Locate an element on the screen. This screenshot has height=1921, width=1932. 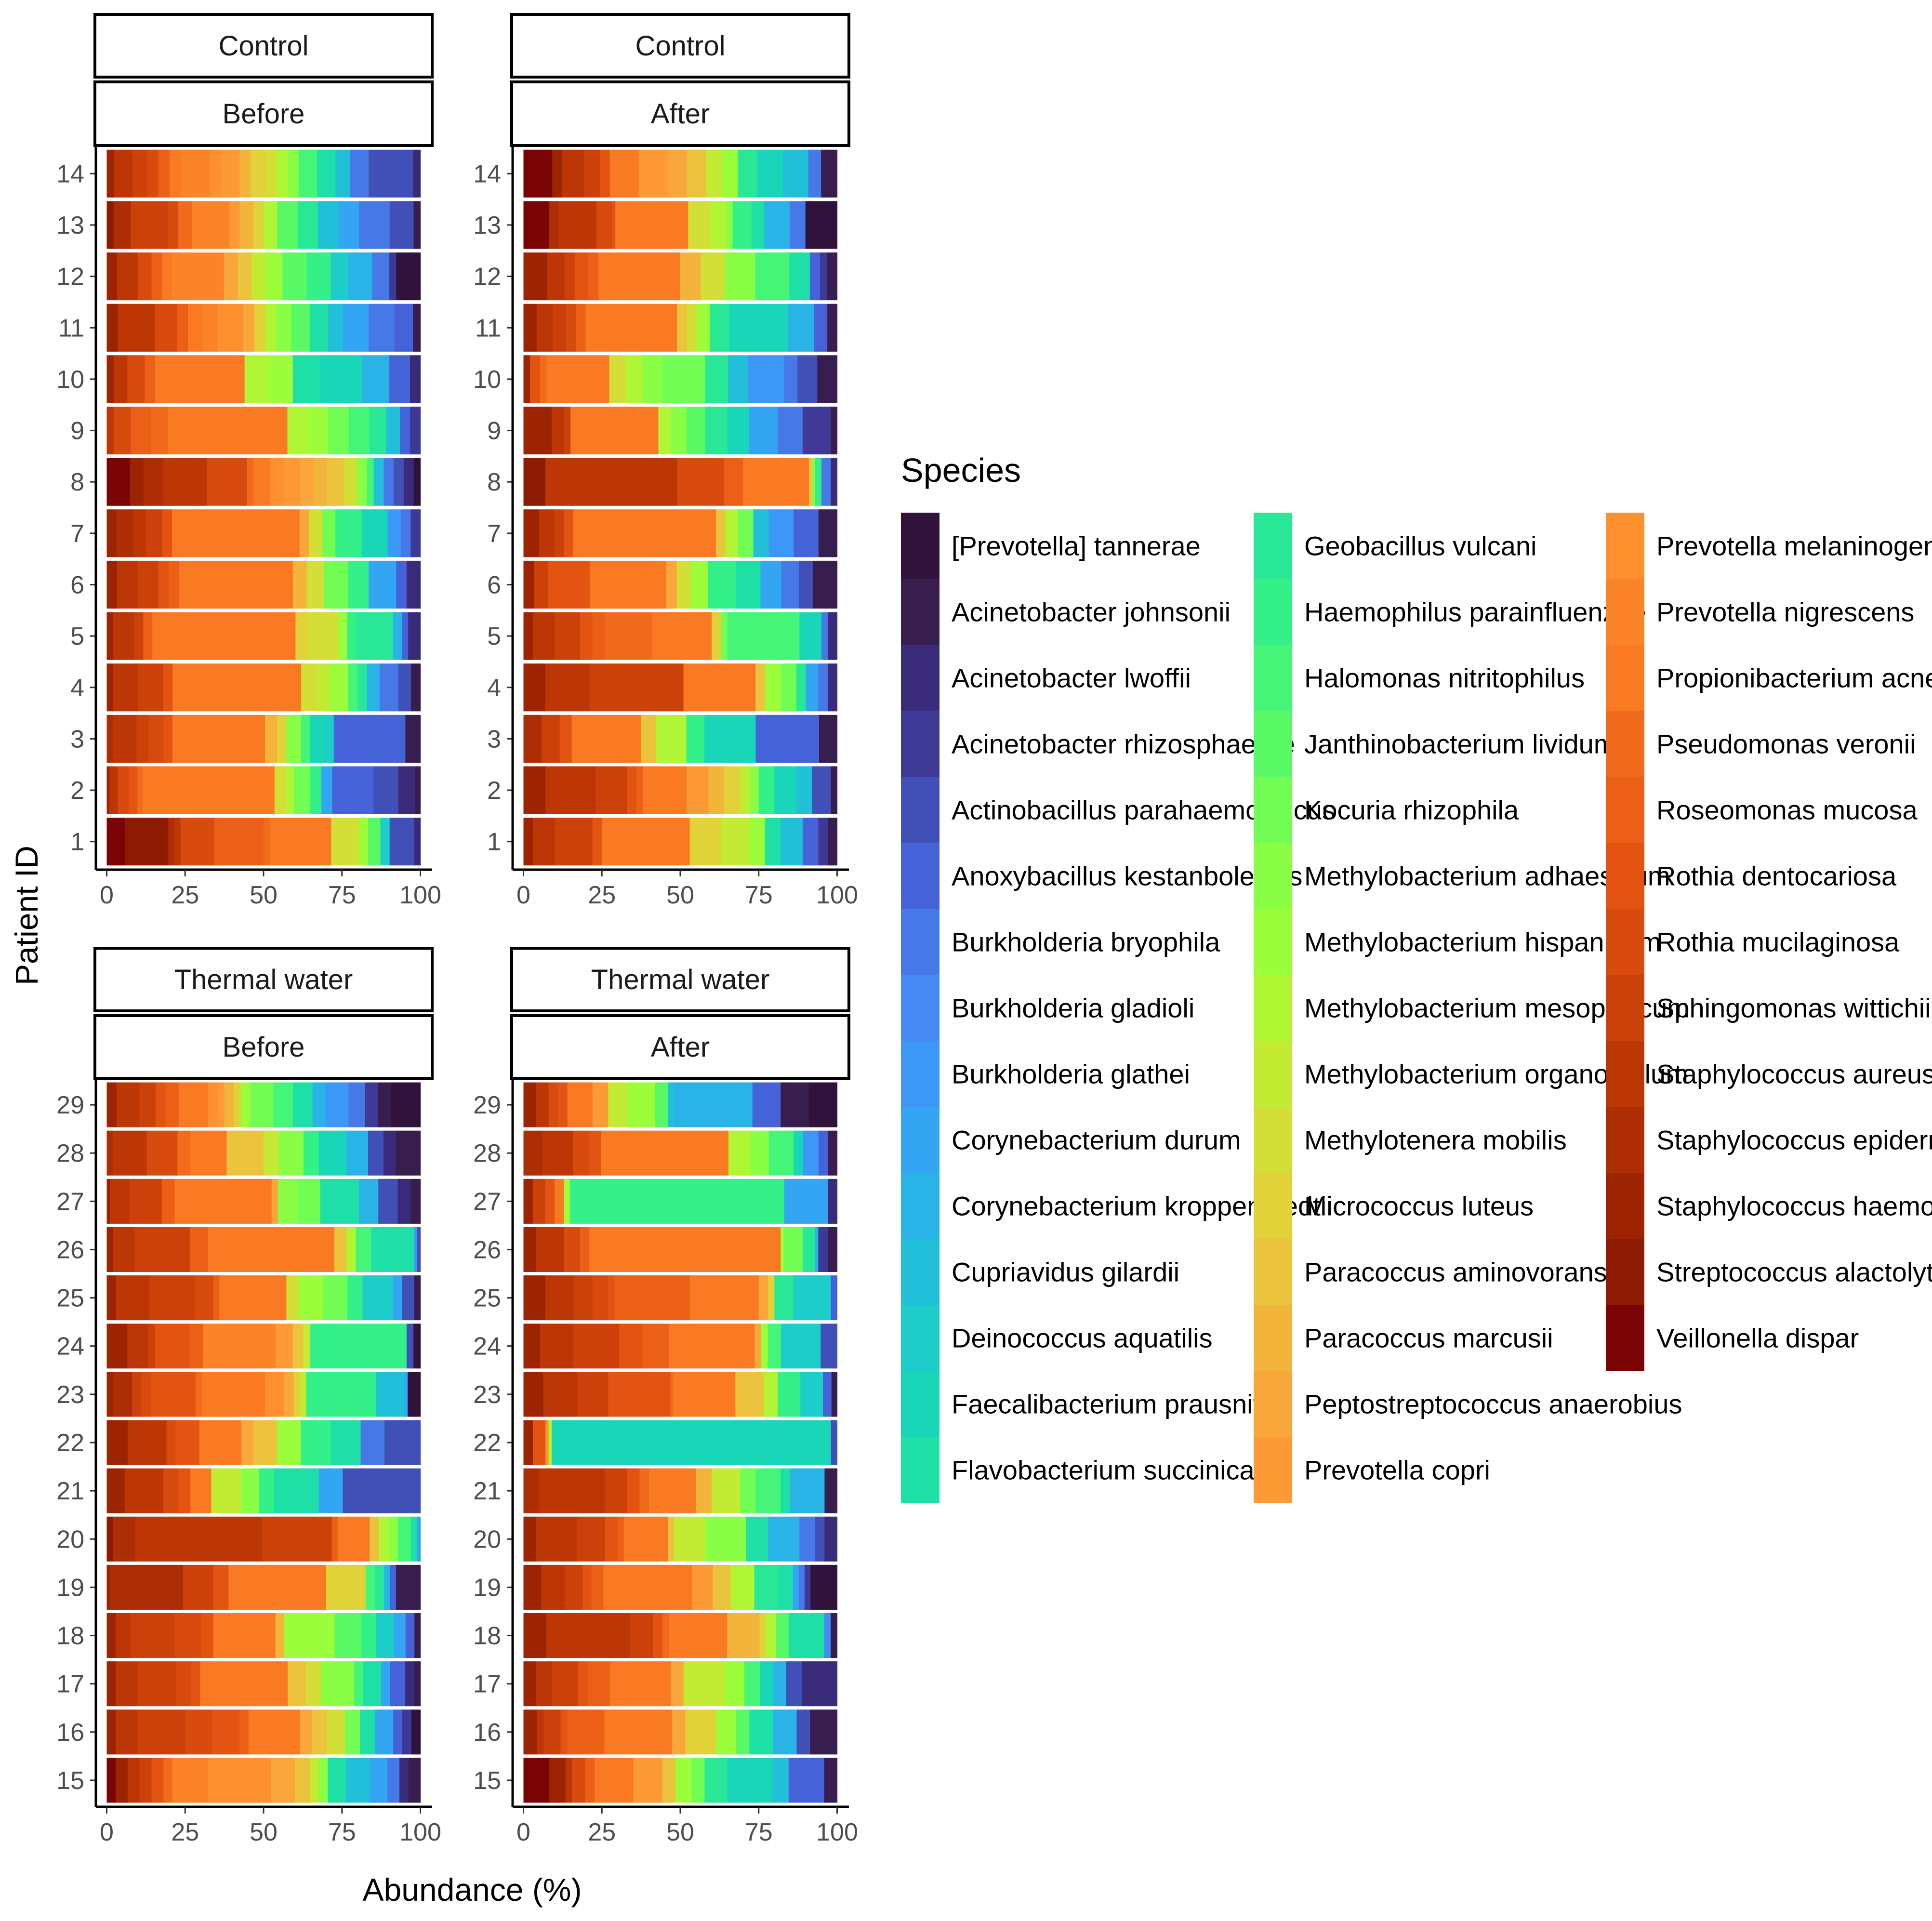
facet-strip-top-label: Thermal water is located at coordinates (263, 979).